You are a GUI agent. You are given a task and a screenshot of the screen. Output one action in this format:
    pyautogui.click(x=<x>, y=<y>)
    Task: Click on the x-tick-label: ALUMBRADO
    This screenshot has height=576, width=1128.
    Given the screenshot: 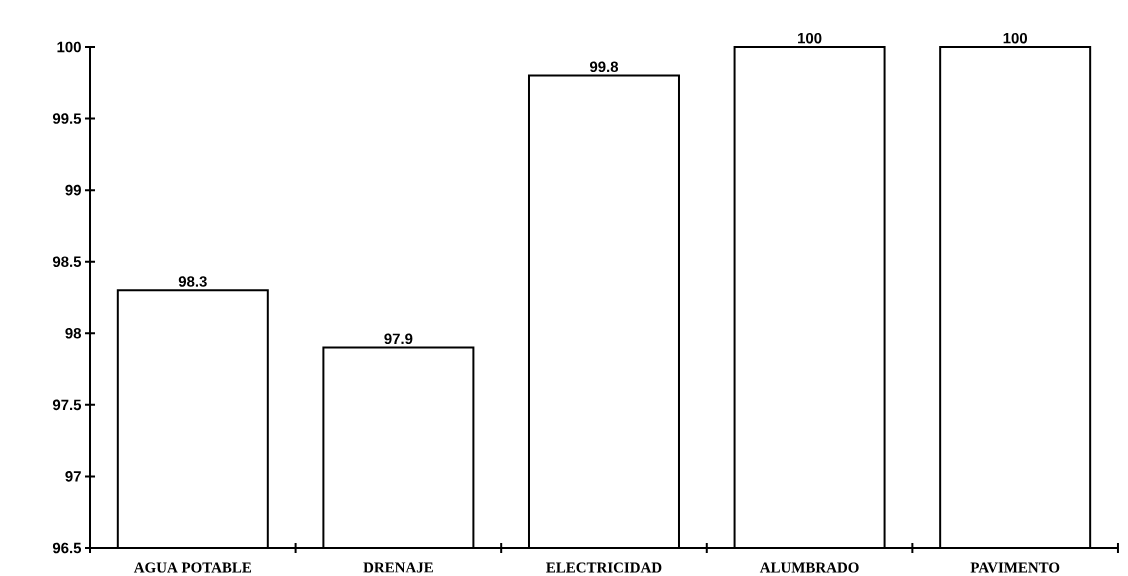 What is the action you would take?
    pyautogui.click(x=809, y=567)
    